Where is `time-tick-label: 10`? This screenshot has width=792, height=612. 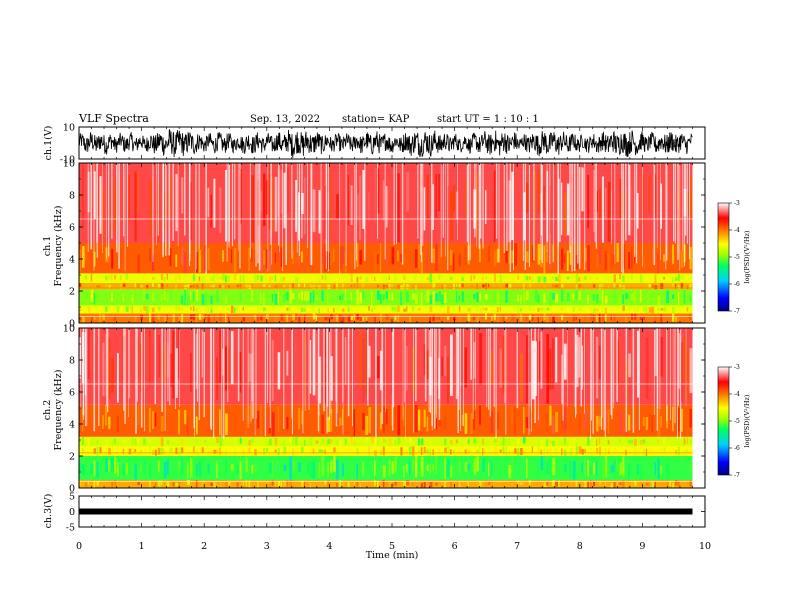 time-tick-label: 10 is located at coordinates (705, 546).